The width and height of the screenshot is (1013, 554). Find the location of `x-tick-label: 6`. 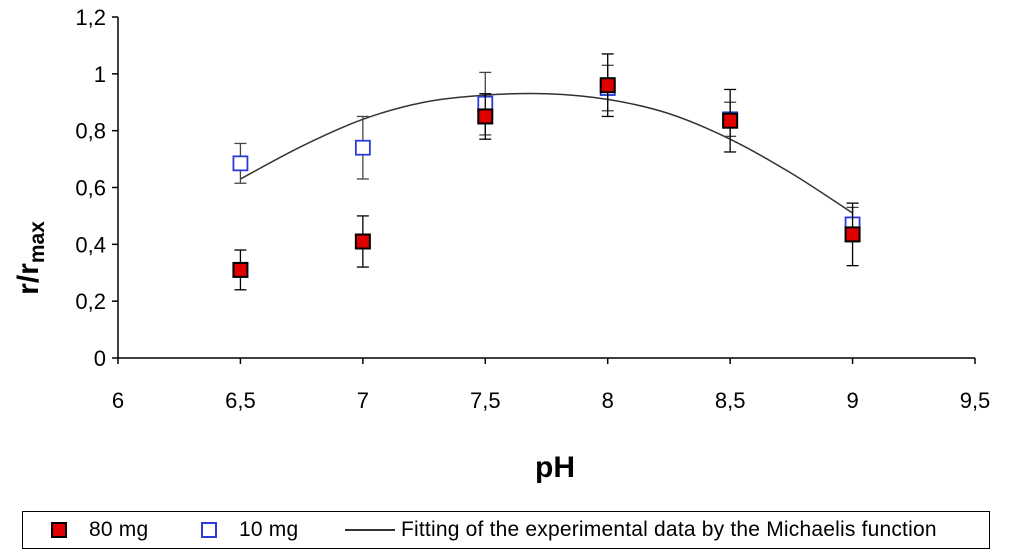

x-tick-label: 6 is located at coordinates (118, 400).